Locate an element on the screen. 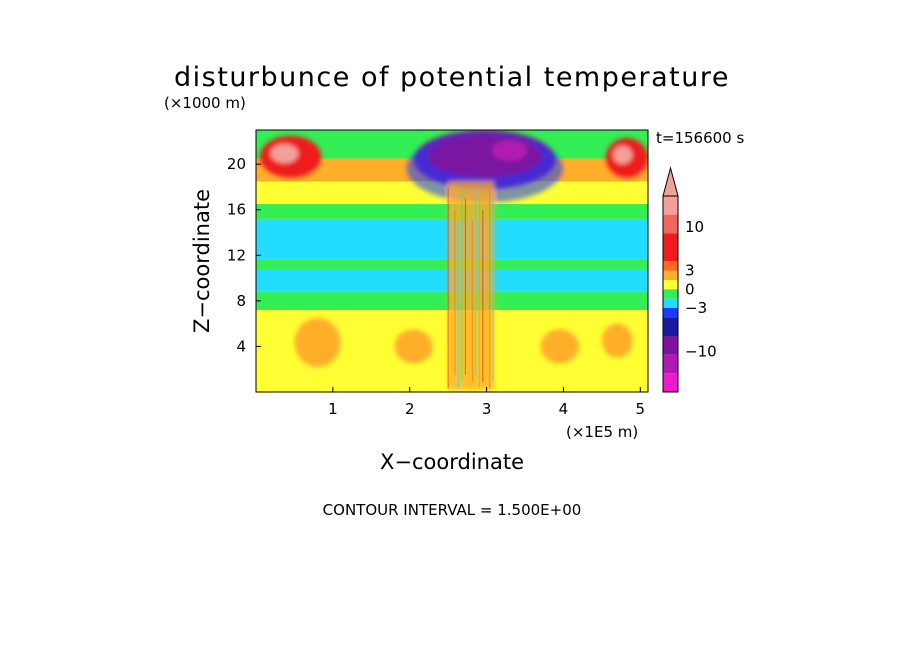  y-tick-label-12: 12 is located at coordinates (236, 255).